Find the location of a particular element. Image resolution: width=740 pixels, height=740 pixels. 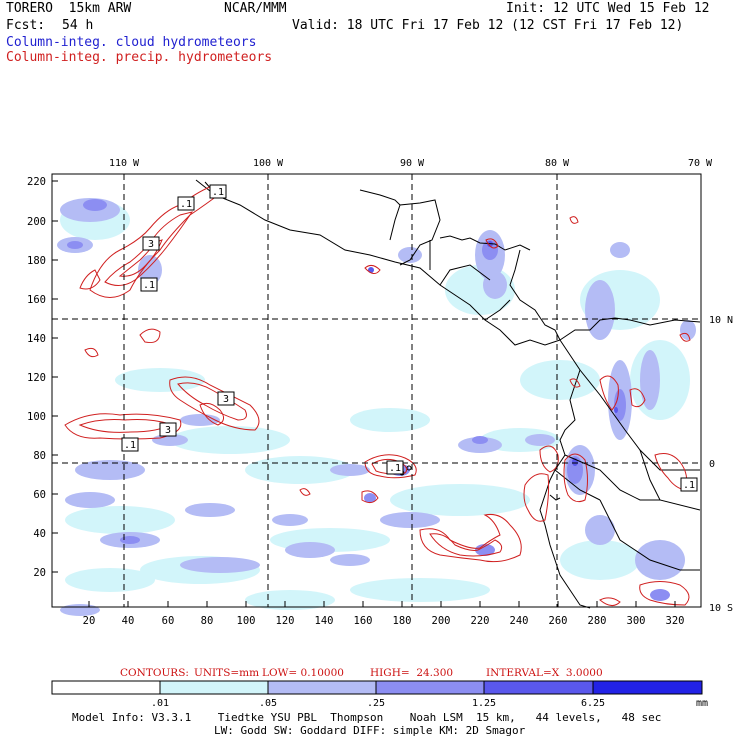

contours-label: CONTOURS: is located at coordinates (154, 673).